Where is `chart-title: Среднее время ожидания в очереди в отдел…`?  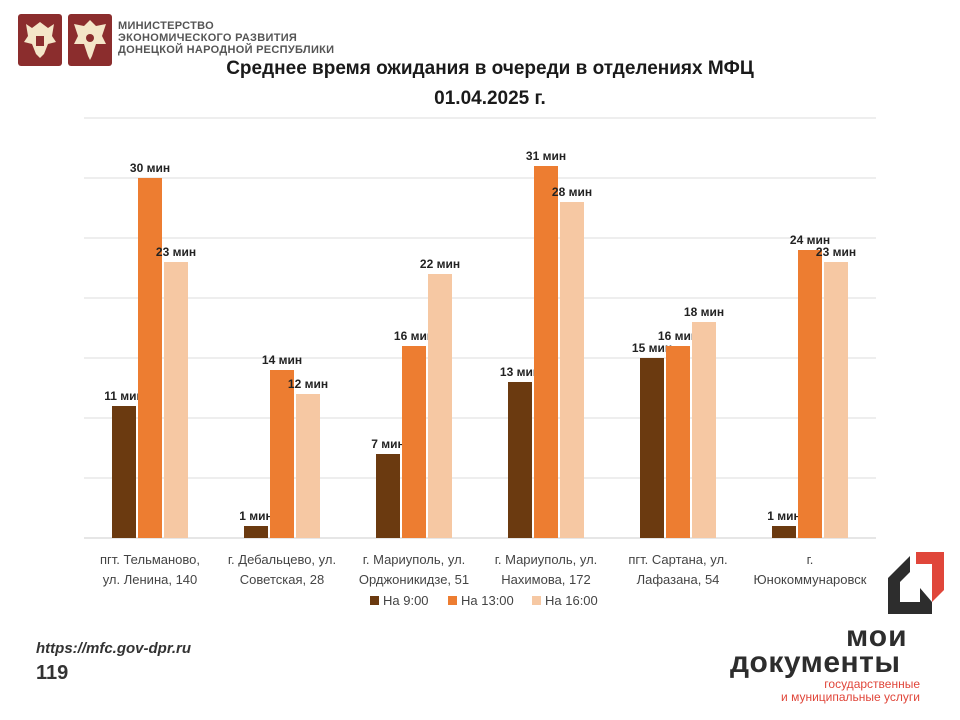 chart-title: Среднее время ожидания в очереди в отдел… is located at coordinates (490, 68).